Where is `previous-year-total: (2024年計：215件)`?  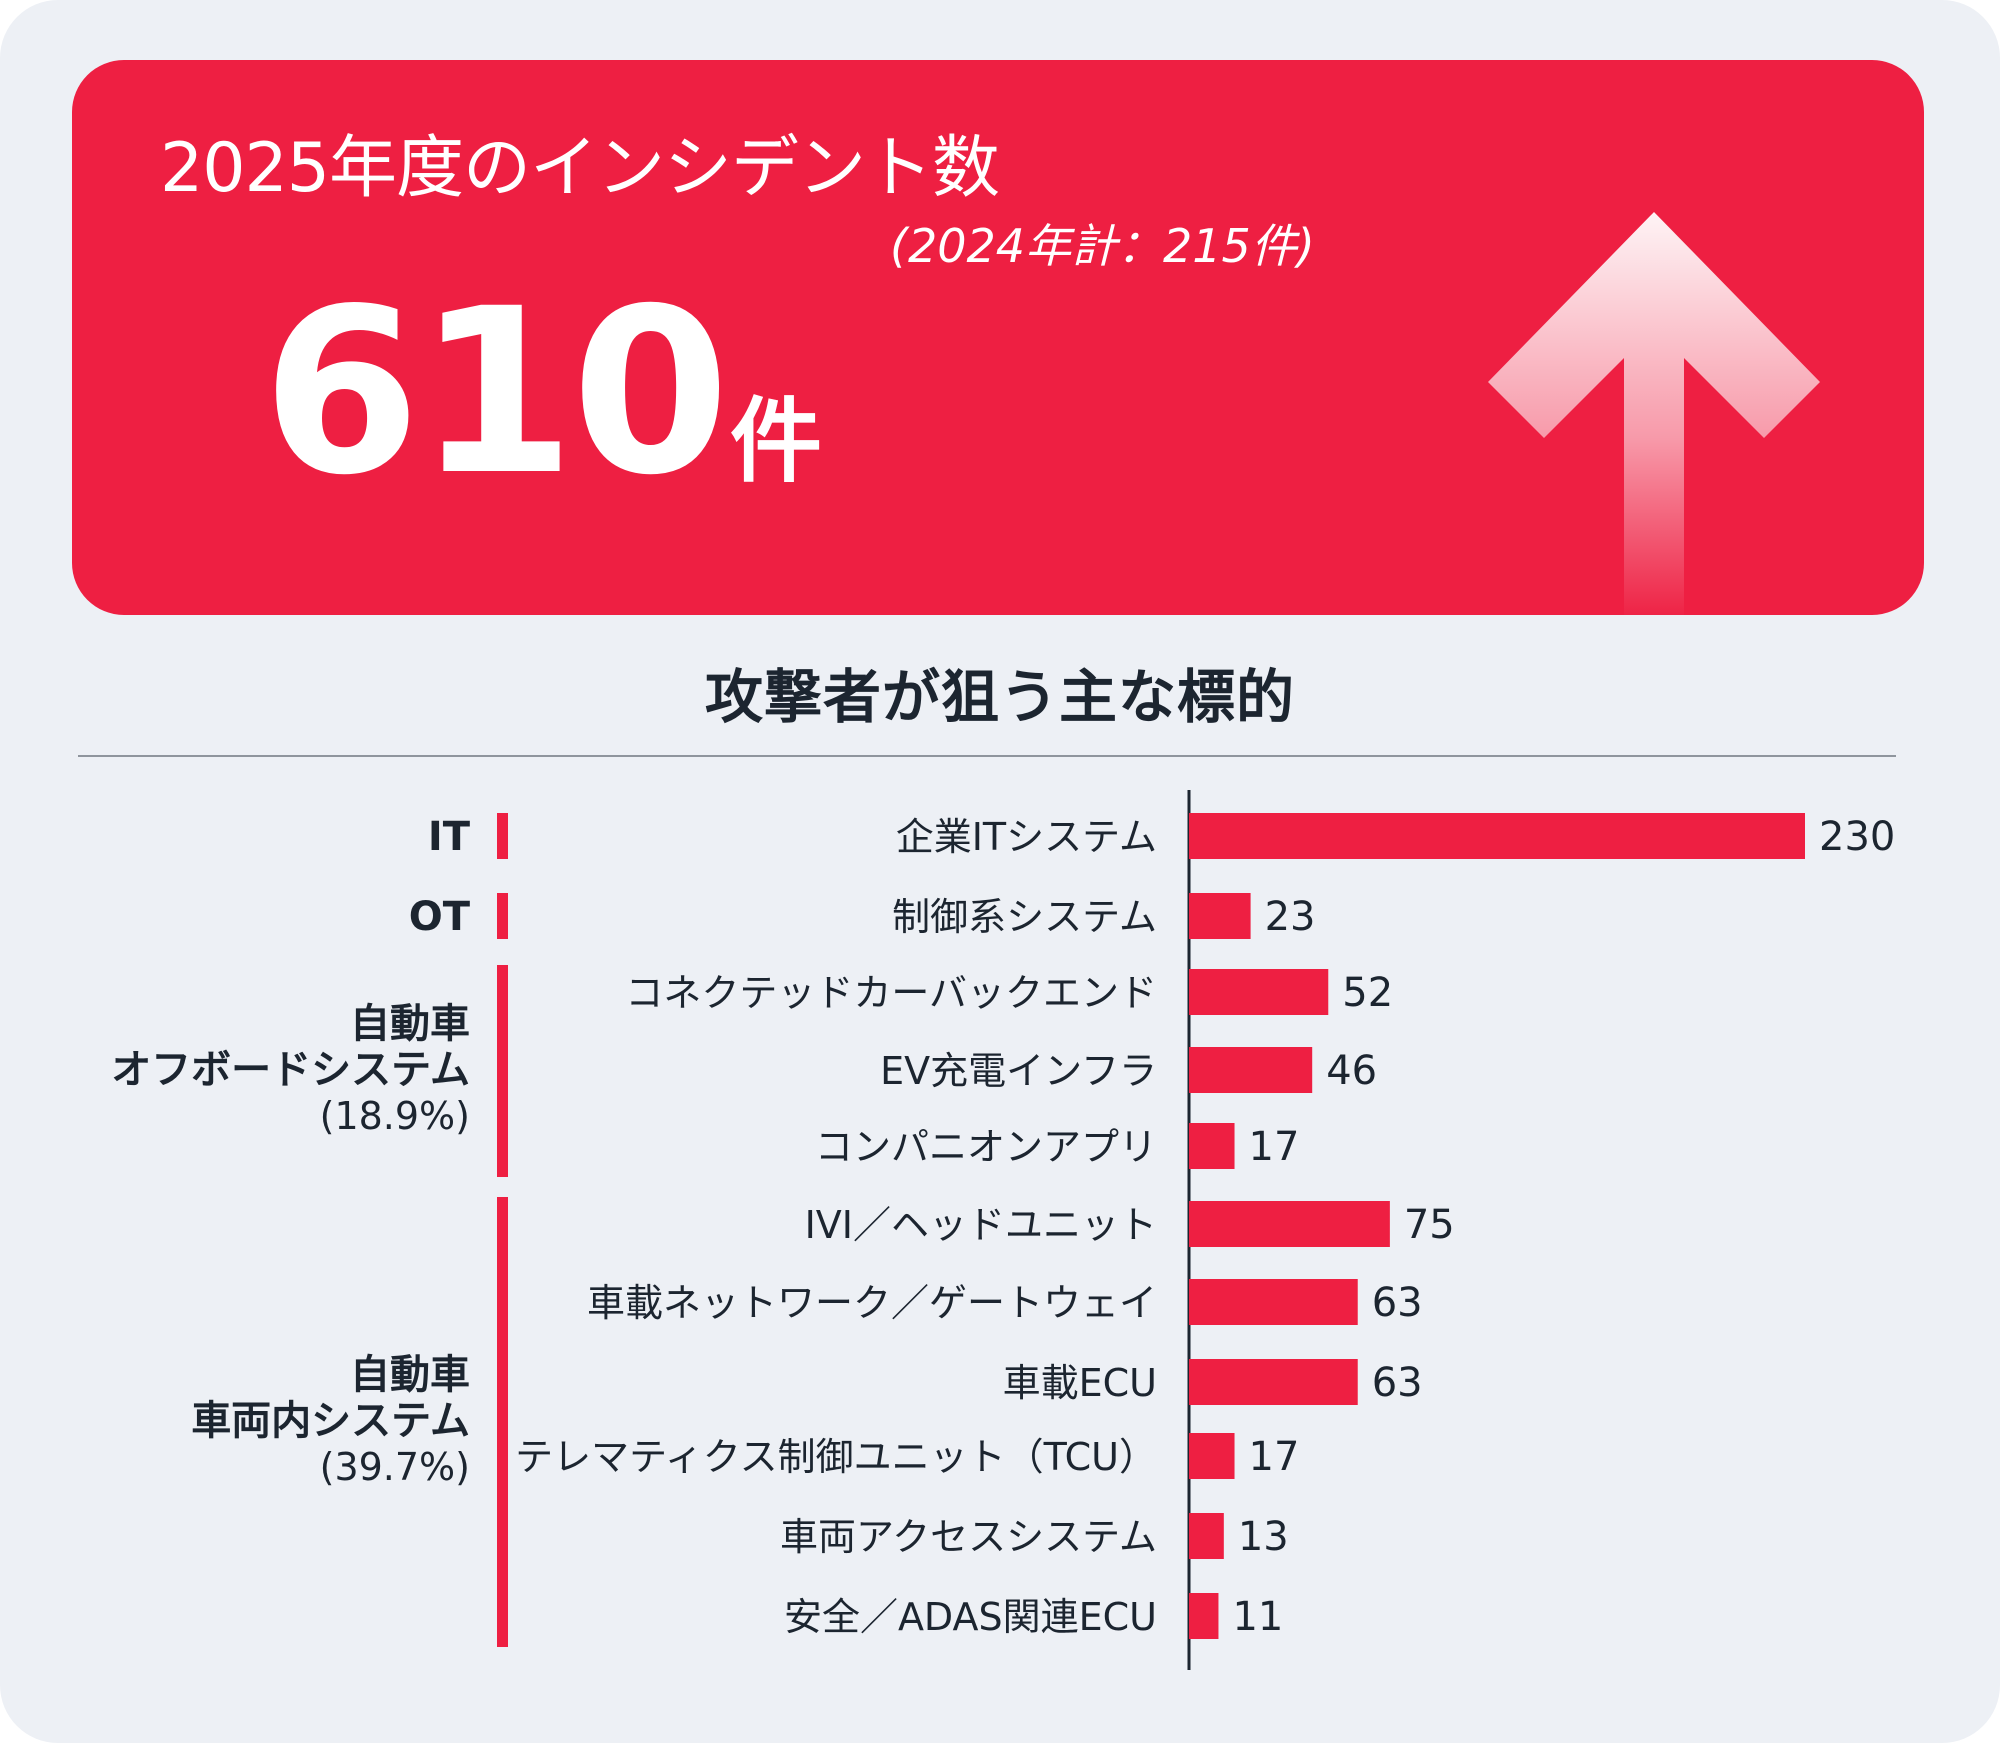
previous-year-total: (2024年計：215件) is located at coordinates (1102, 246).